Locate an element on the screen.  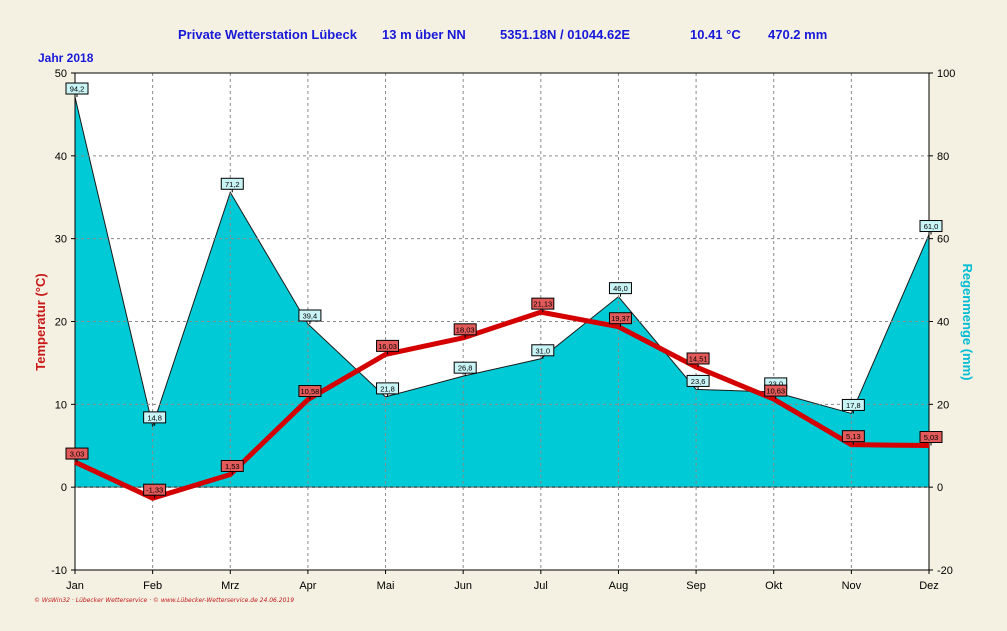
rain-value-label-text: 46,0 is located at coordinates (620, 288).